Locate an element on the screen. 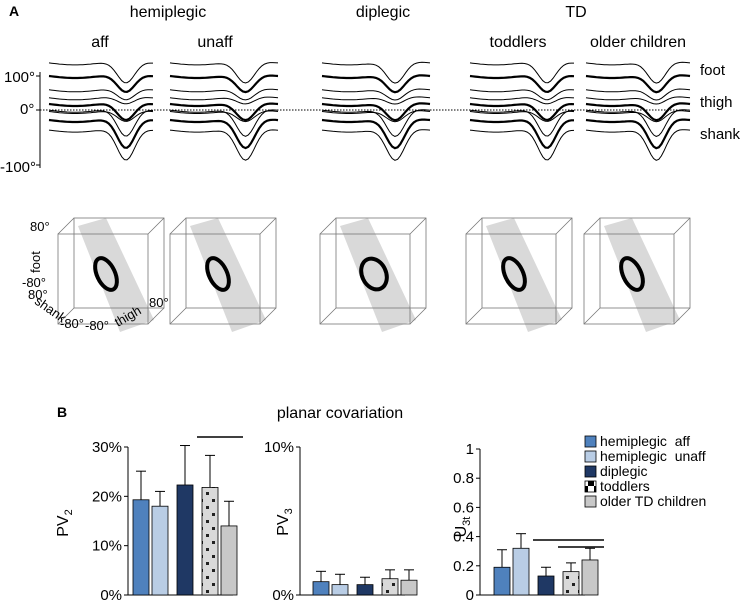  panel-b-label: B is located at coordinates (62, 412).